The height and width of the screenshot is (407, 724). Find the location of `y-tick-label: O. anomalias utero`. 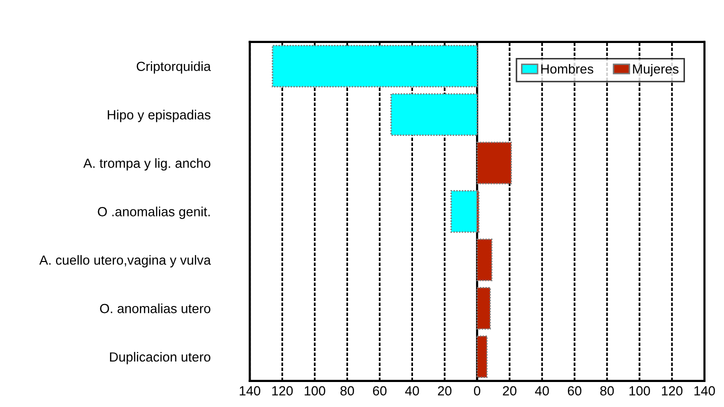

y-tick-label: O. anomalias utero is located at coordinates (155, 309).